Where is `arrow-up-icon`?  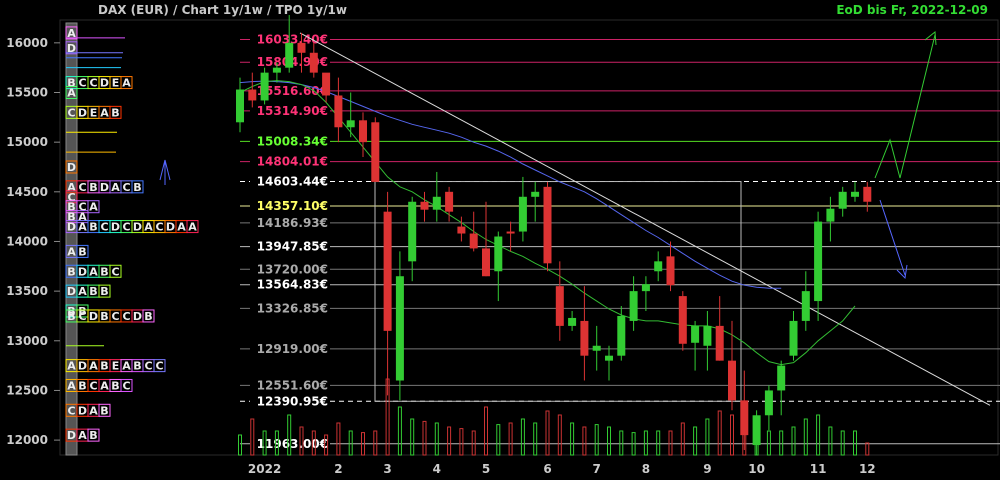
arrow-up-icon is located at coordinates (165, 172).